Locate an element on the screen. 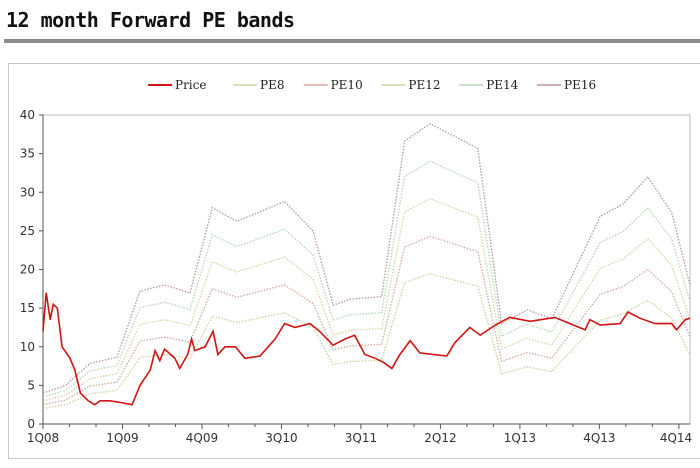 The image size is (700, 468). x-tick-label: 4Q14 is located at coordinates (676, 438).